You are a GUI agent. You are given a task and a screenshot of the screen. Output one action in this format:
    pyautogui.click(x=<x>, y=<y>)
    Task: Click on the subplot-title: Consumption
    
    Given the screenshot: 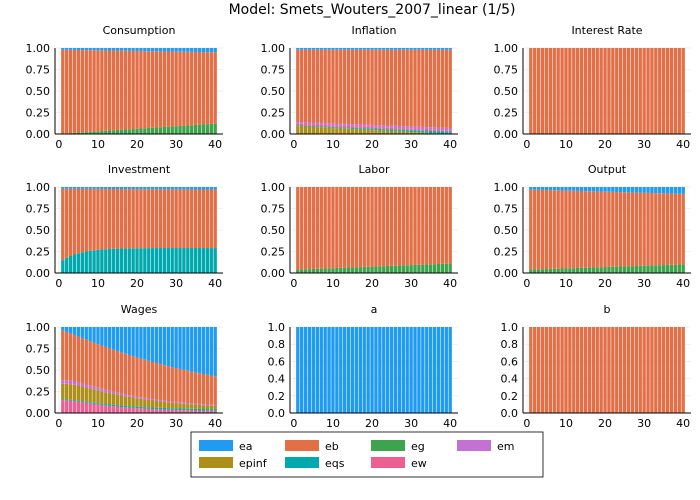 What is the action you would take?
    pyautogui.click(x=139, y=30)
    